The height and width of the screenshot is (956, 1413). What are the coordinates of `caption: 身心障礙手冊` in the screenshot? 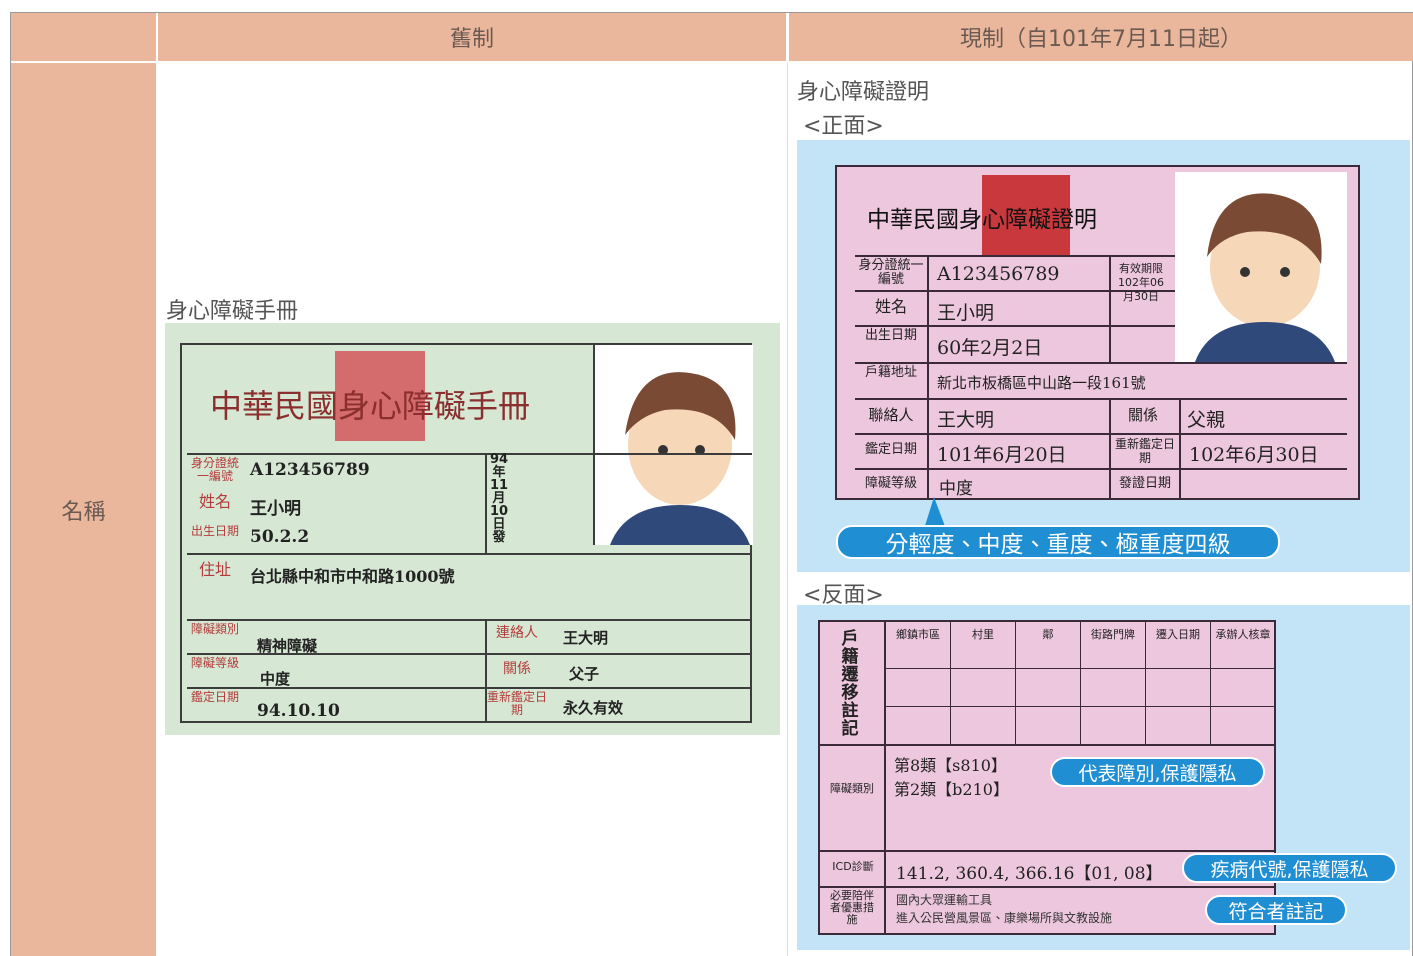 It's located at (232, 311).